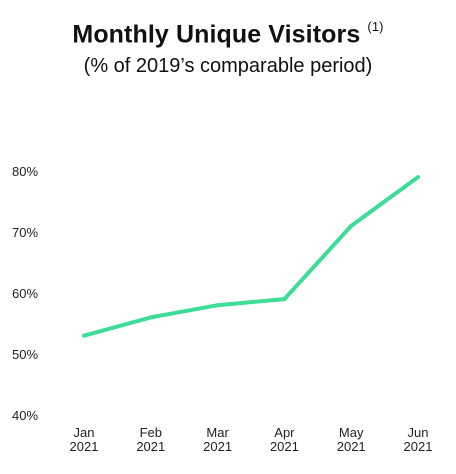  Describe the element at coordinates (151, 432) in the screenshot. I see `x-tick-month: Feb` at that location.